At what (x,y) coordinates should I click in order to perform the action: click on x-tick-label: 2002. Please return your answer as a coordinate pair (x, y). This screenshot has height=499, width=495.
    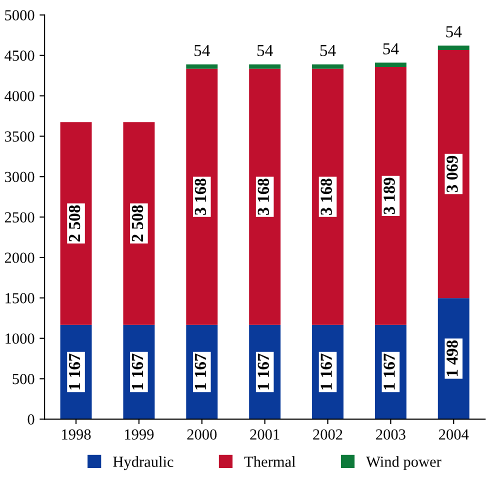
    Looking at the image, I should click on (327, 434).